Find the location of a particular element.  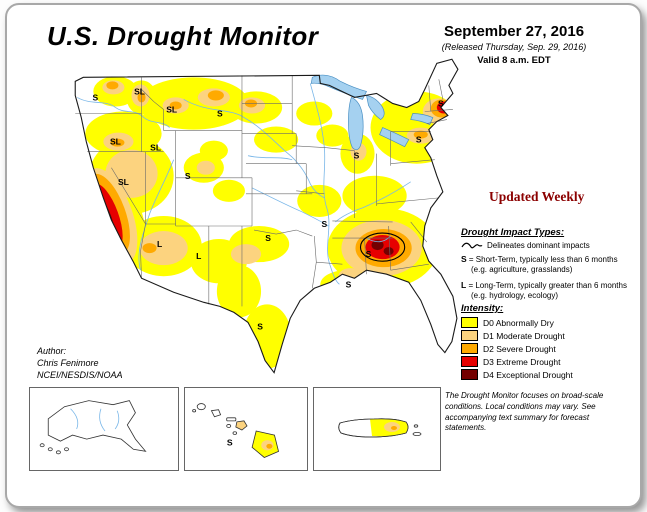

page-title: U.S. Drought Monitor is located at coordinates (183, 36).